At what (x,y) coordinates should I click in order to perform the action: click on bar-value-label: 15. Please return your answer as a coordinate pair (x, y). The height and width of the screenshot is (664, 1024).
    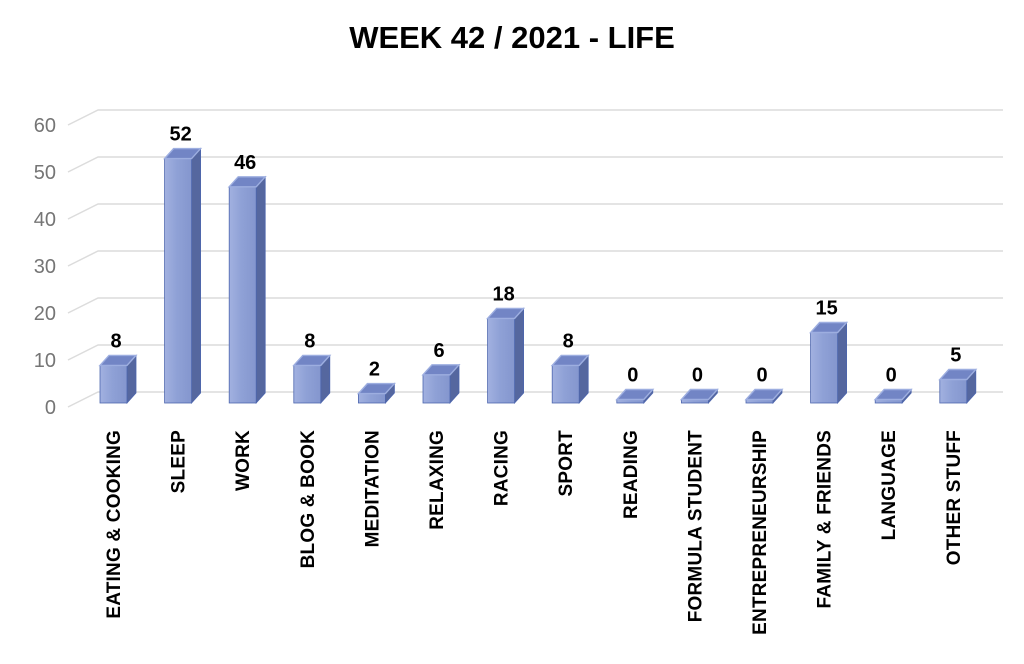
    Looking at the image, I should click on (826, 309).